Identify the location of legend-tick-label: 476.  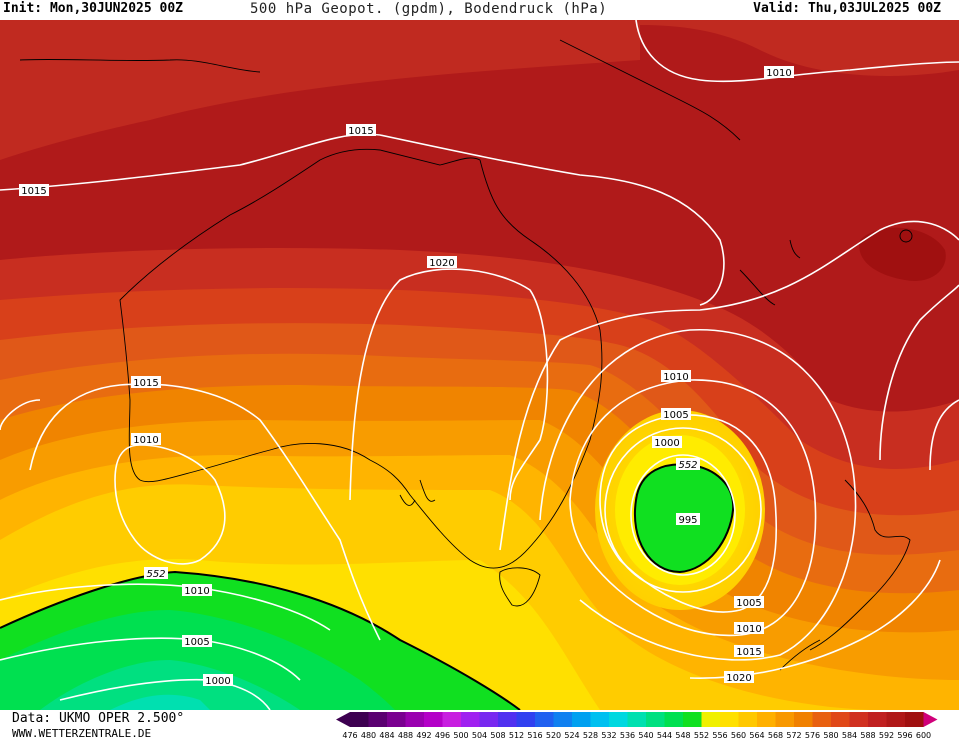
(349, 735).